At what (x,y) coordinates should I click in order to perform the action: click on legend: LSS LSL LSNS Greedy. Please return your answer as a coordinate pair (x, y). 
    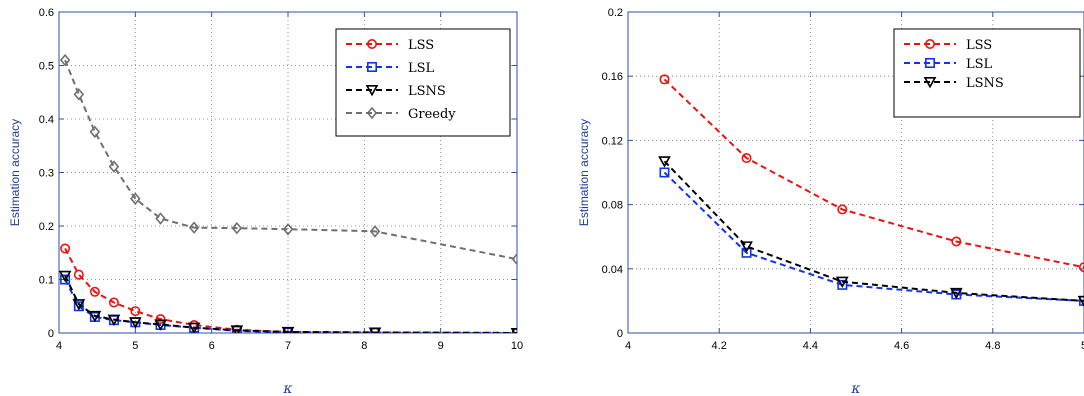
    Looking at the image, I should click on (423, 82).